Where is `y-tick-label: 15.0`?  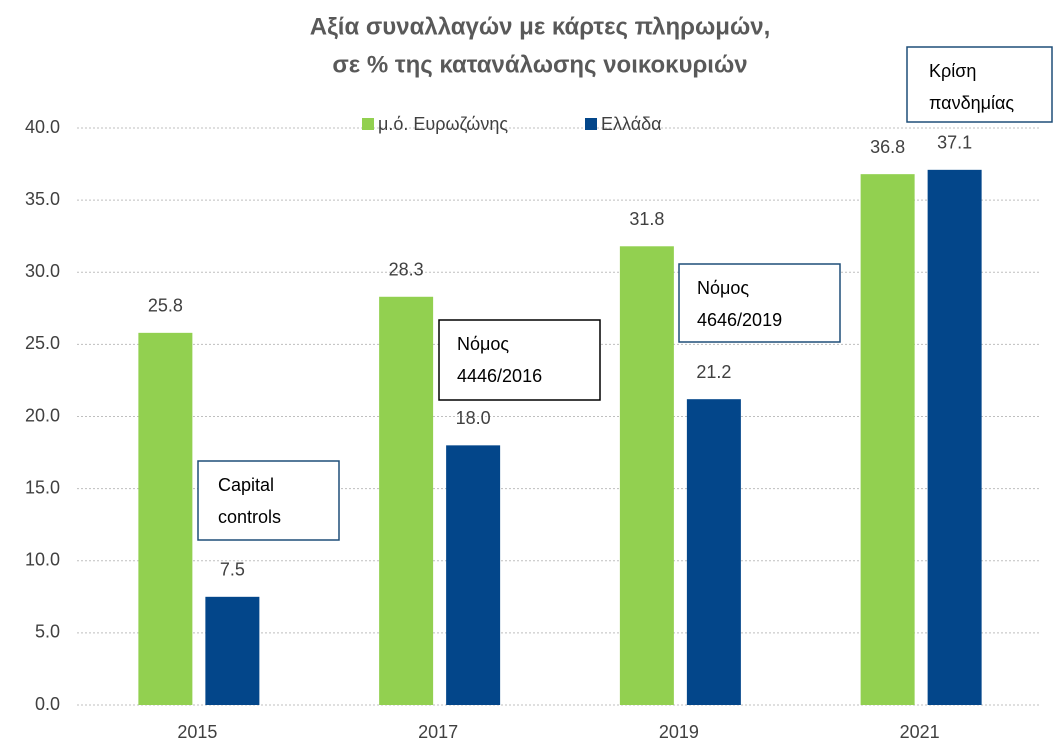 y-tick-label: 15.0 is located at coordinates (42, 487).